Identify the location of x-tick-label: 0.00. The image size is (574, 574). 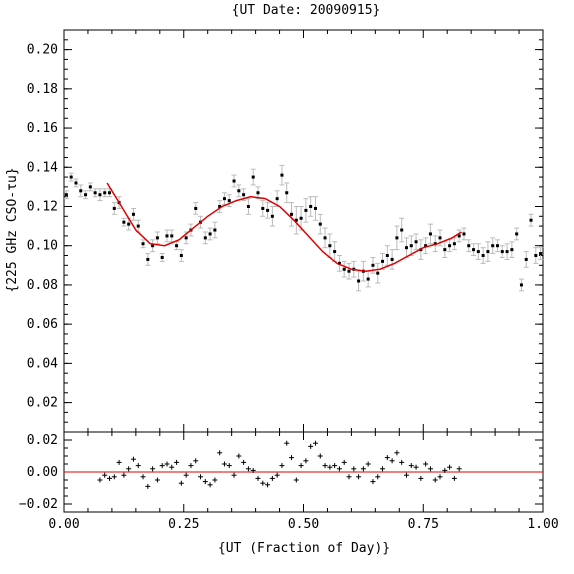
(63, 524).